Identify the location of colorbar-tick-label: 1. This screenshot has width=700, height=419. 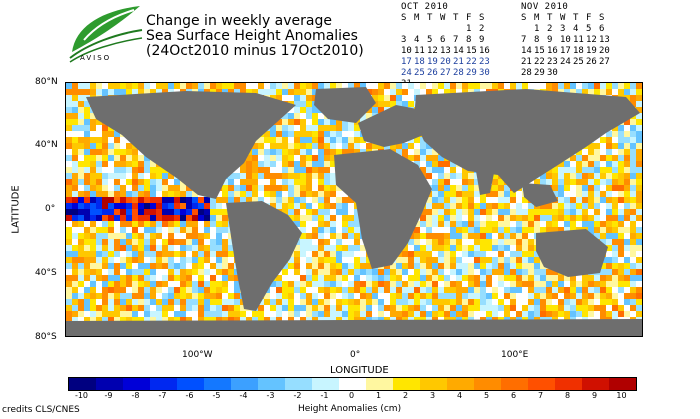
(378, 395).